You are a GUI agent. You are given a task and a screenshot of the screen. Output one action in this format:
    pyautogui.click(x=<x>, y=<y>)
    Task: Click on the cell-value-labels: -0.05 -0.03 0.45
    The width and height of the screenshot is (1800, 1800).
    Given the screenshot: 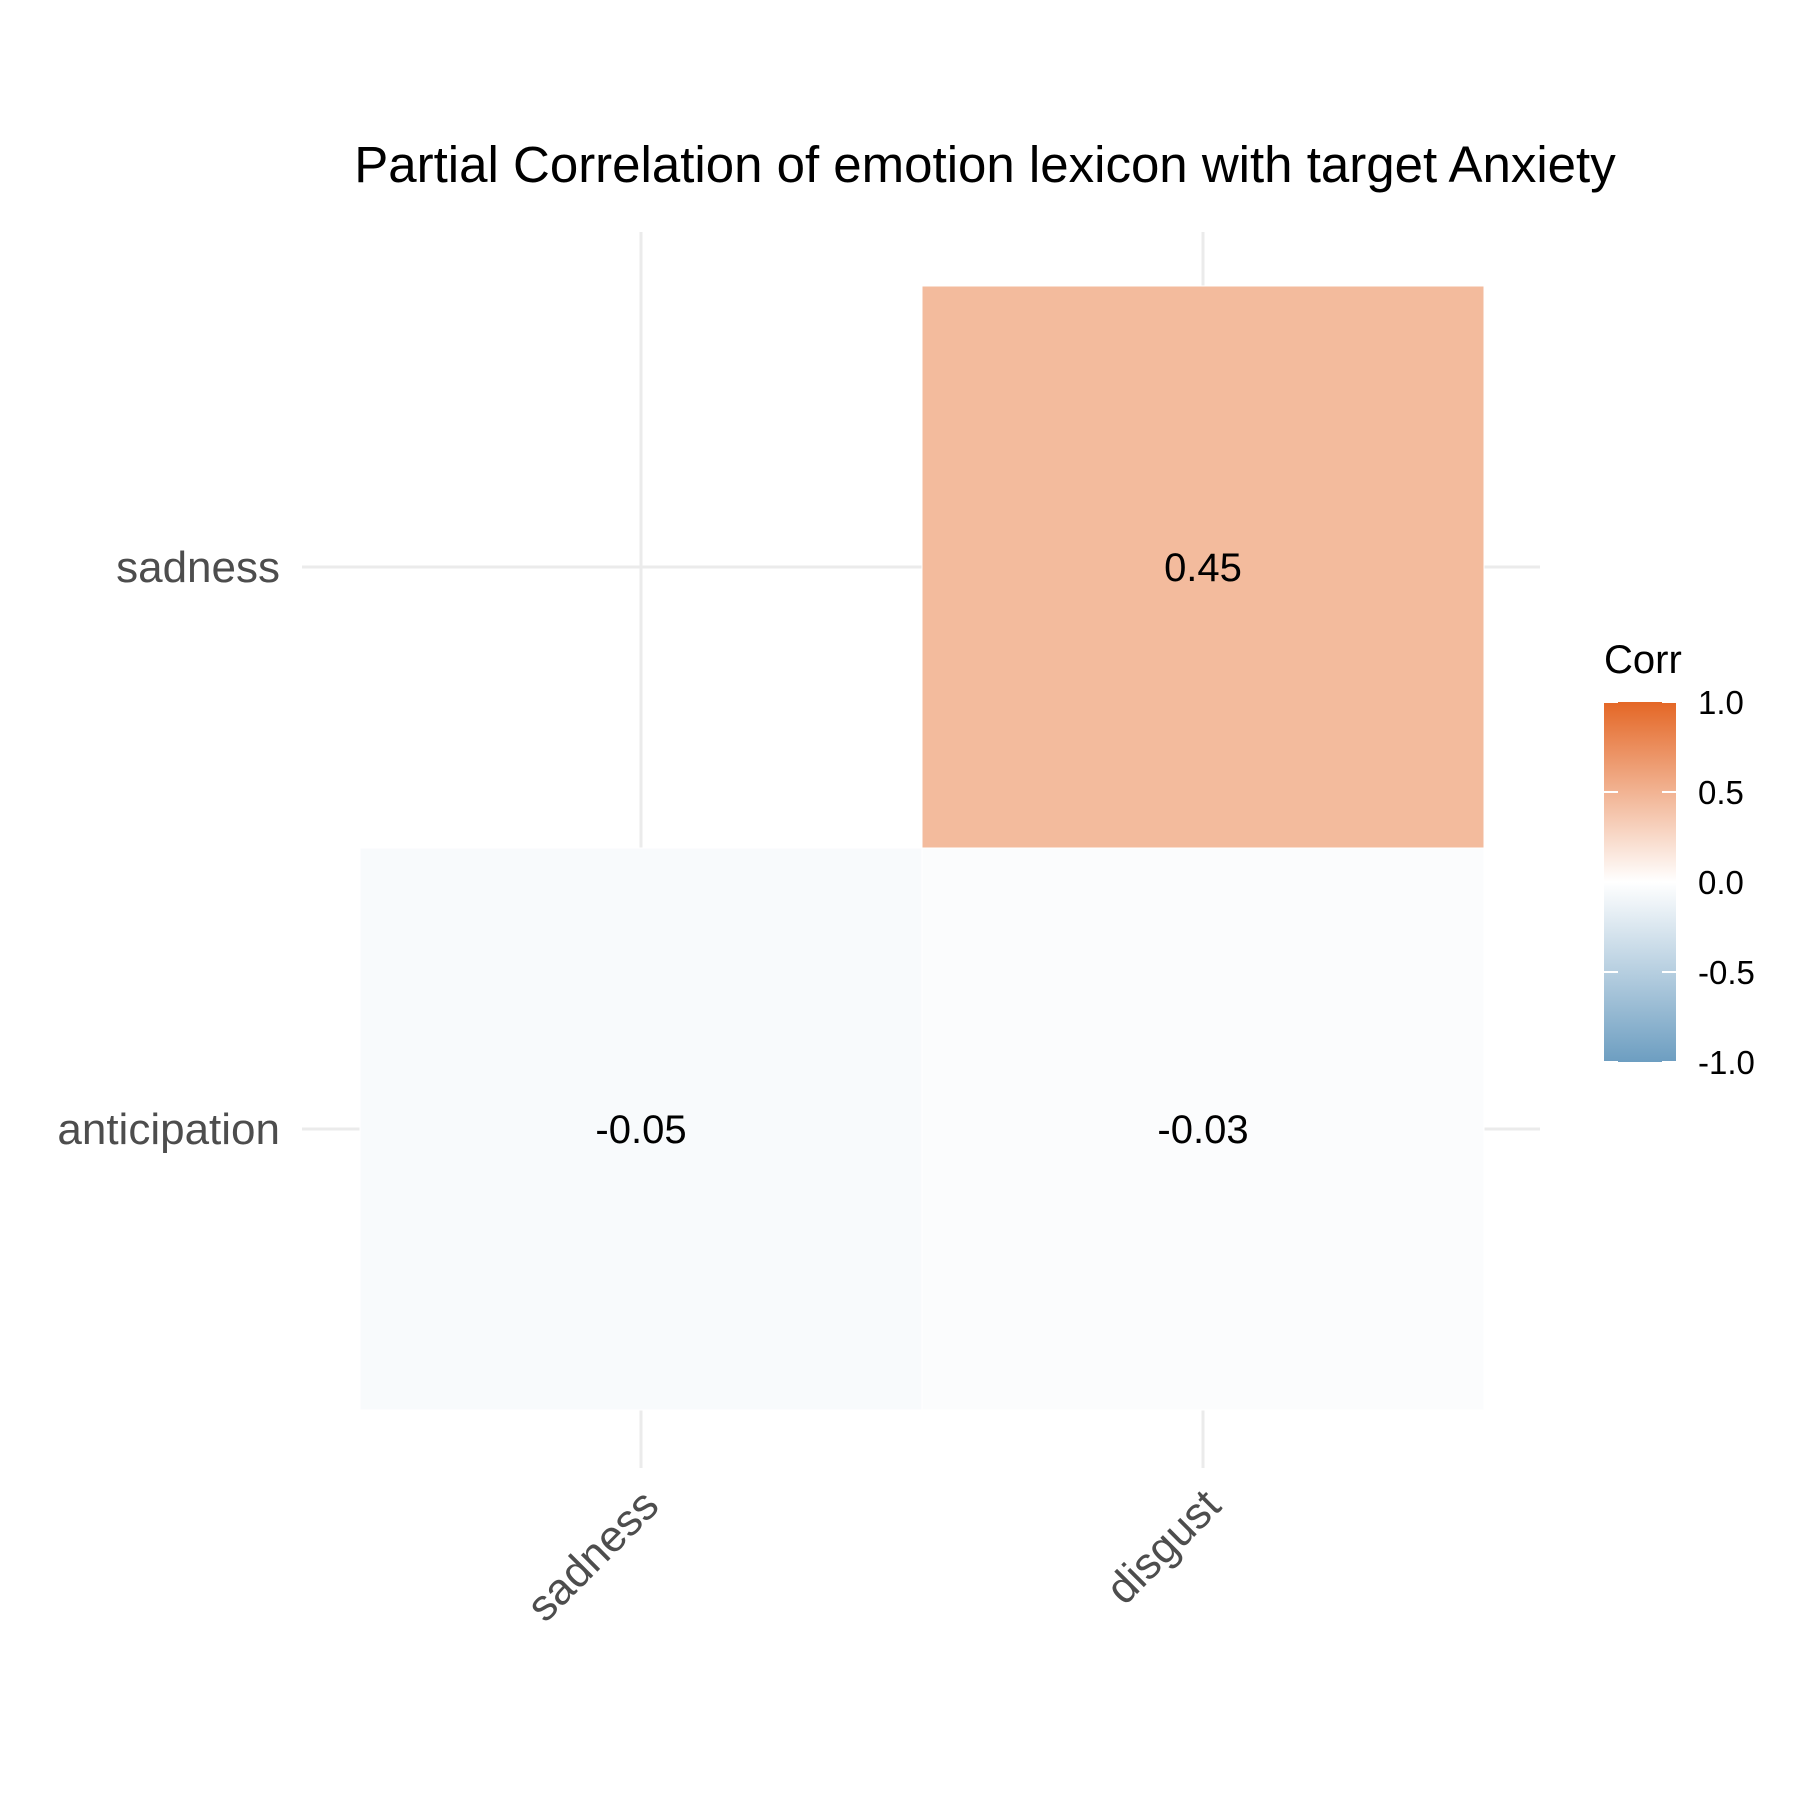 What is the action you would take?
    pyautogui.click(x=921, y=849)
    